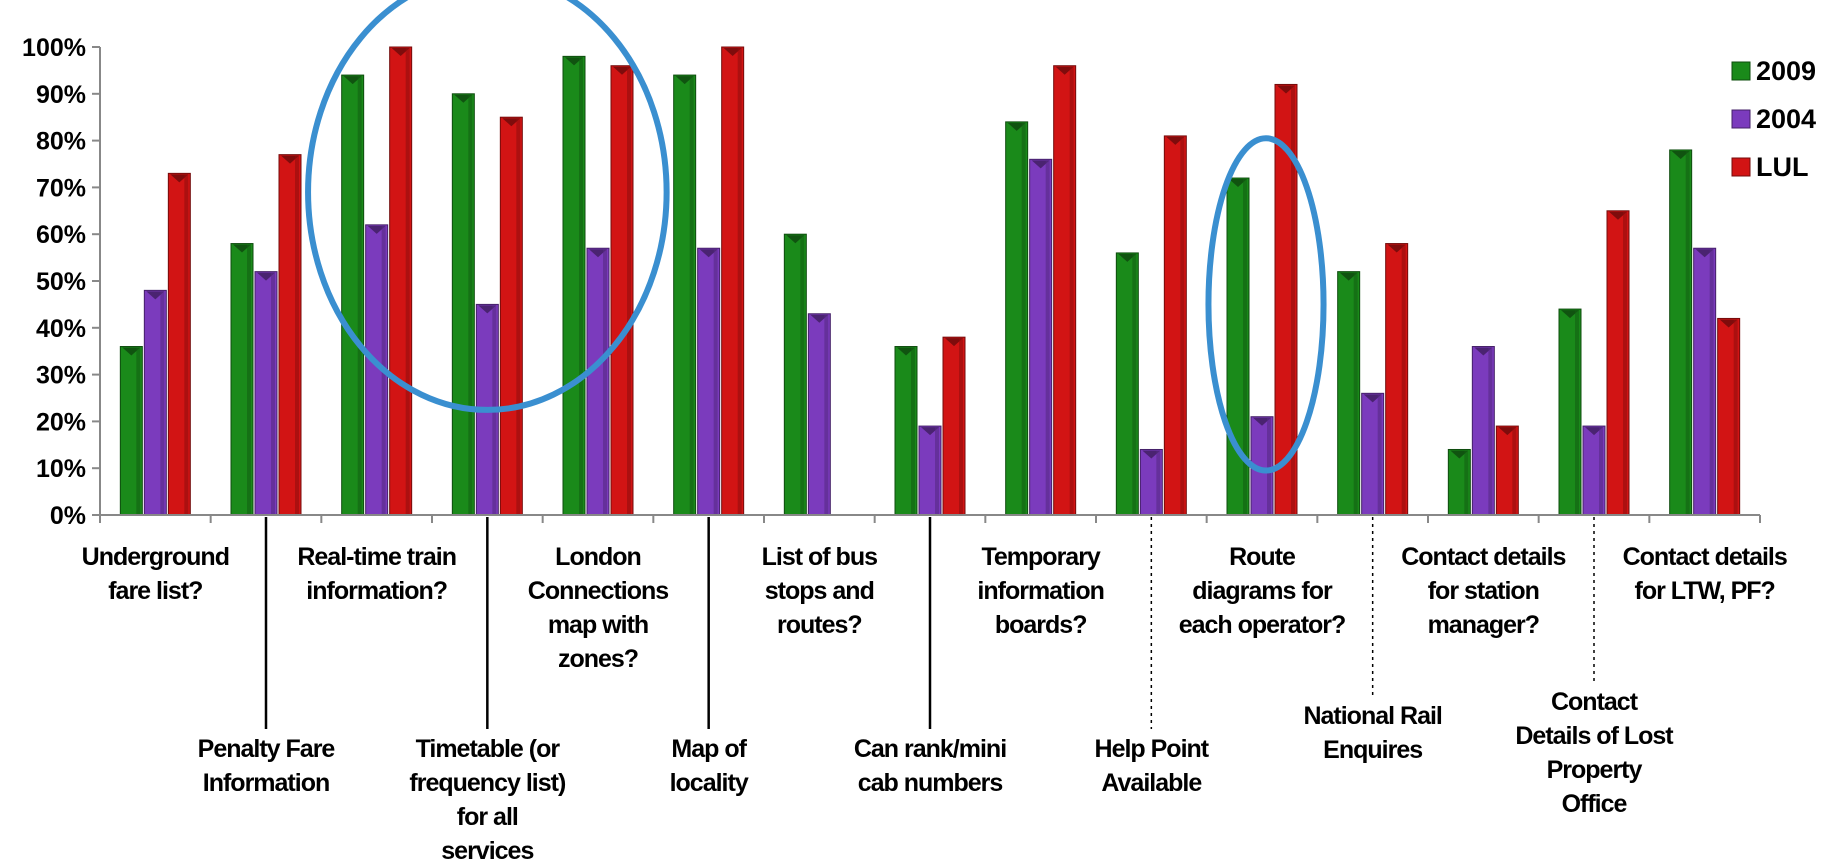  Describe the element at coordinates (155, 574) in the screenshot. I see `category-label: Underground fare list?` at that location.